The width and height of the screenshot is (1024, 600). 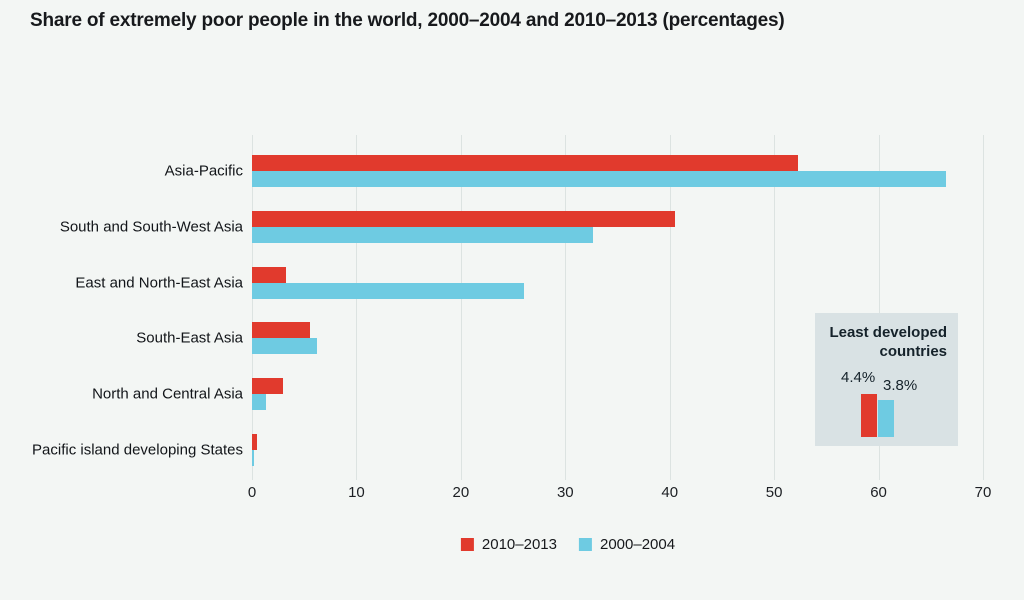 I want to click on inset-title: Least developed countries, so click(x=888, y=342).